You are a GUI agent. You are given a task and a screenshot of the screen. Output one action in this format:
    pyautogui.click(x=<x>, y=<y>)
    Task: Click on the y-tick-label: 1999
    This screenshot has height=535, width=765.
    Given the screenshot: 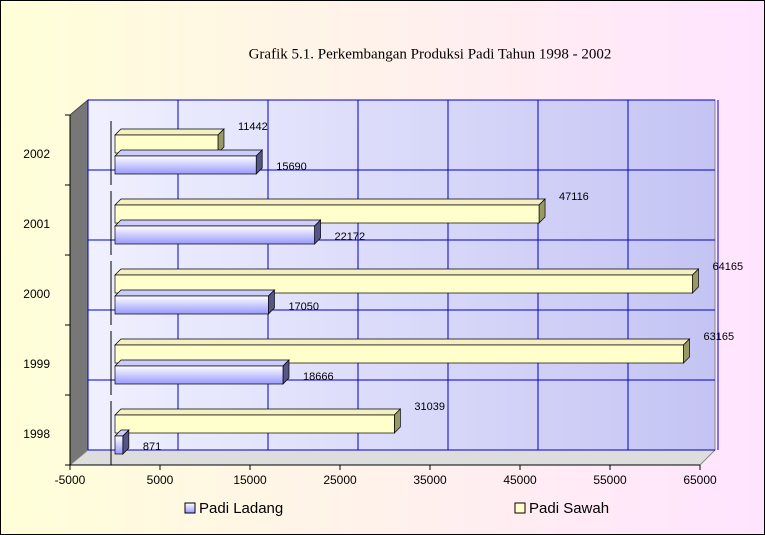 What is the action you would take?
    pyautogui.click(x=36, y=364)
    